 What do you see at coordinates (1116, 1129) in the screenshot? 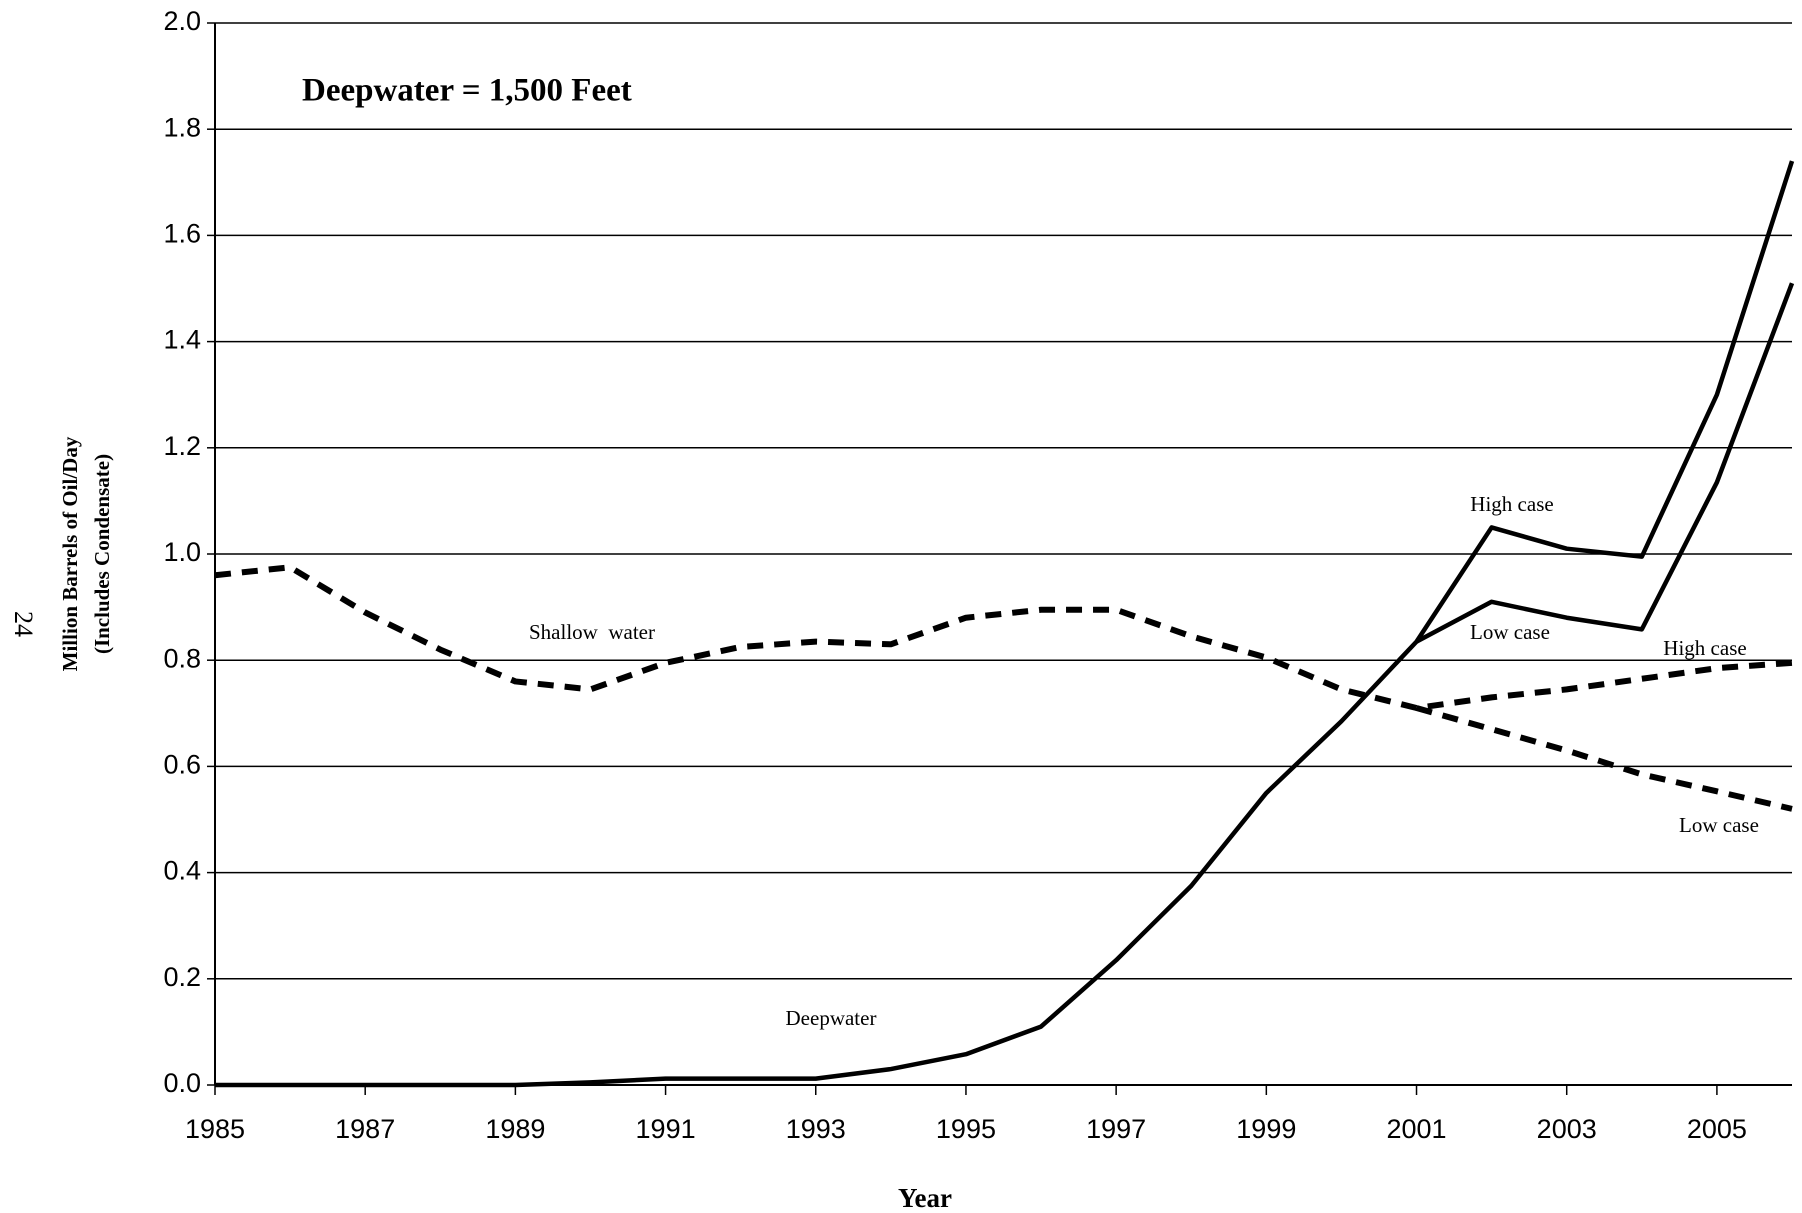
I see `x-tick-label: 1997` at bounding box center [1116, 1129].